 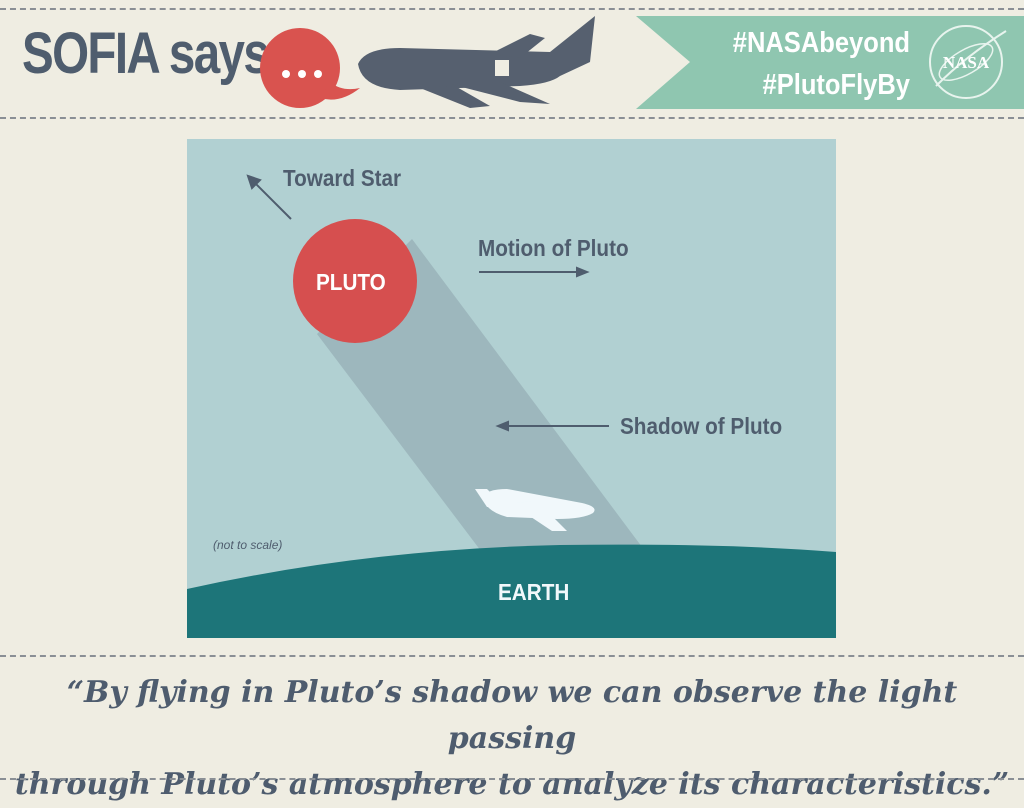 I want to click on sofia-airplane-icon, so click(x=535, y=510).